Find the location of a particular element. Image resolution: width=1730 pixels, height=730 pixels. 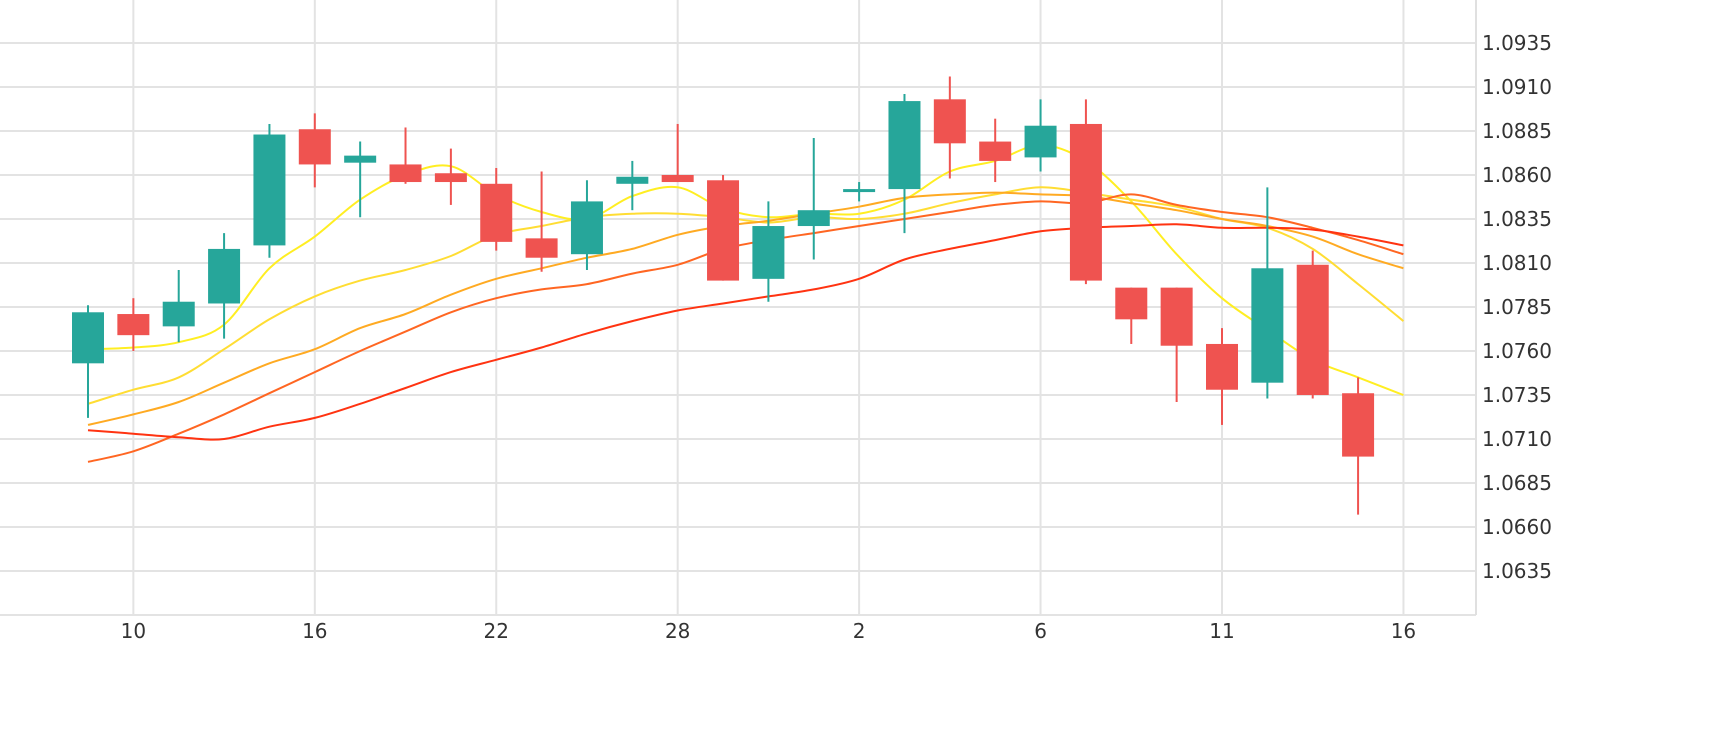

x-axis-tick-labels: 10 16 22 28 2 6 11 16 is located at coordinates (769, 631).